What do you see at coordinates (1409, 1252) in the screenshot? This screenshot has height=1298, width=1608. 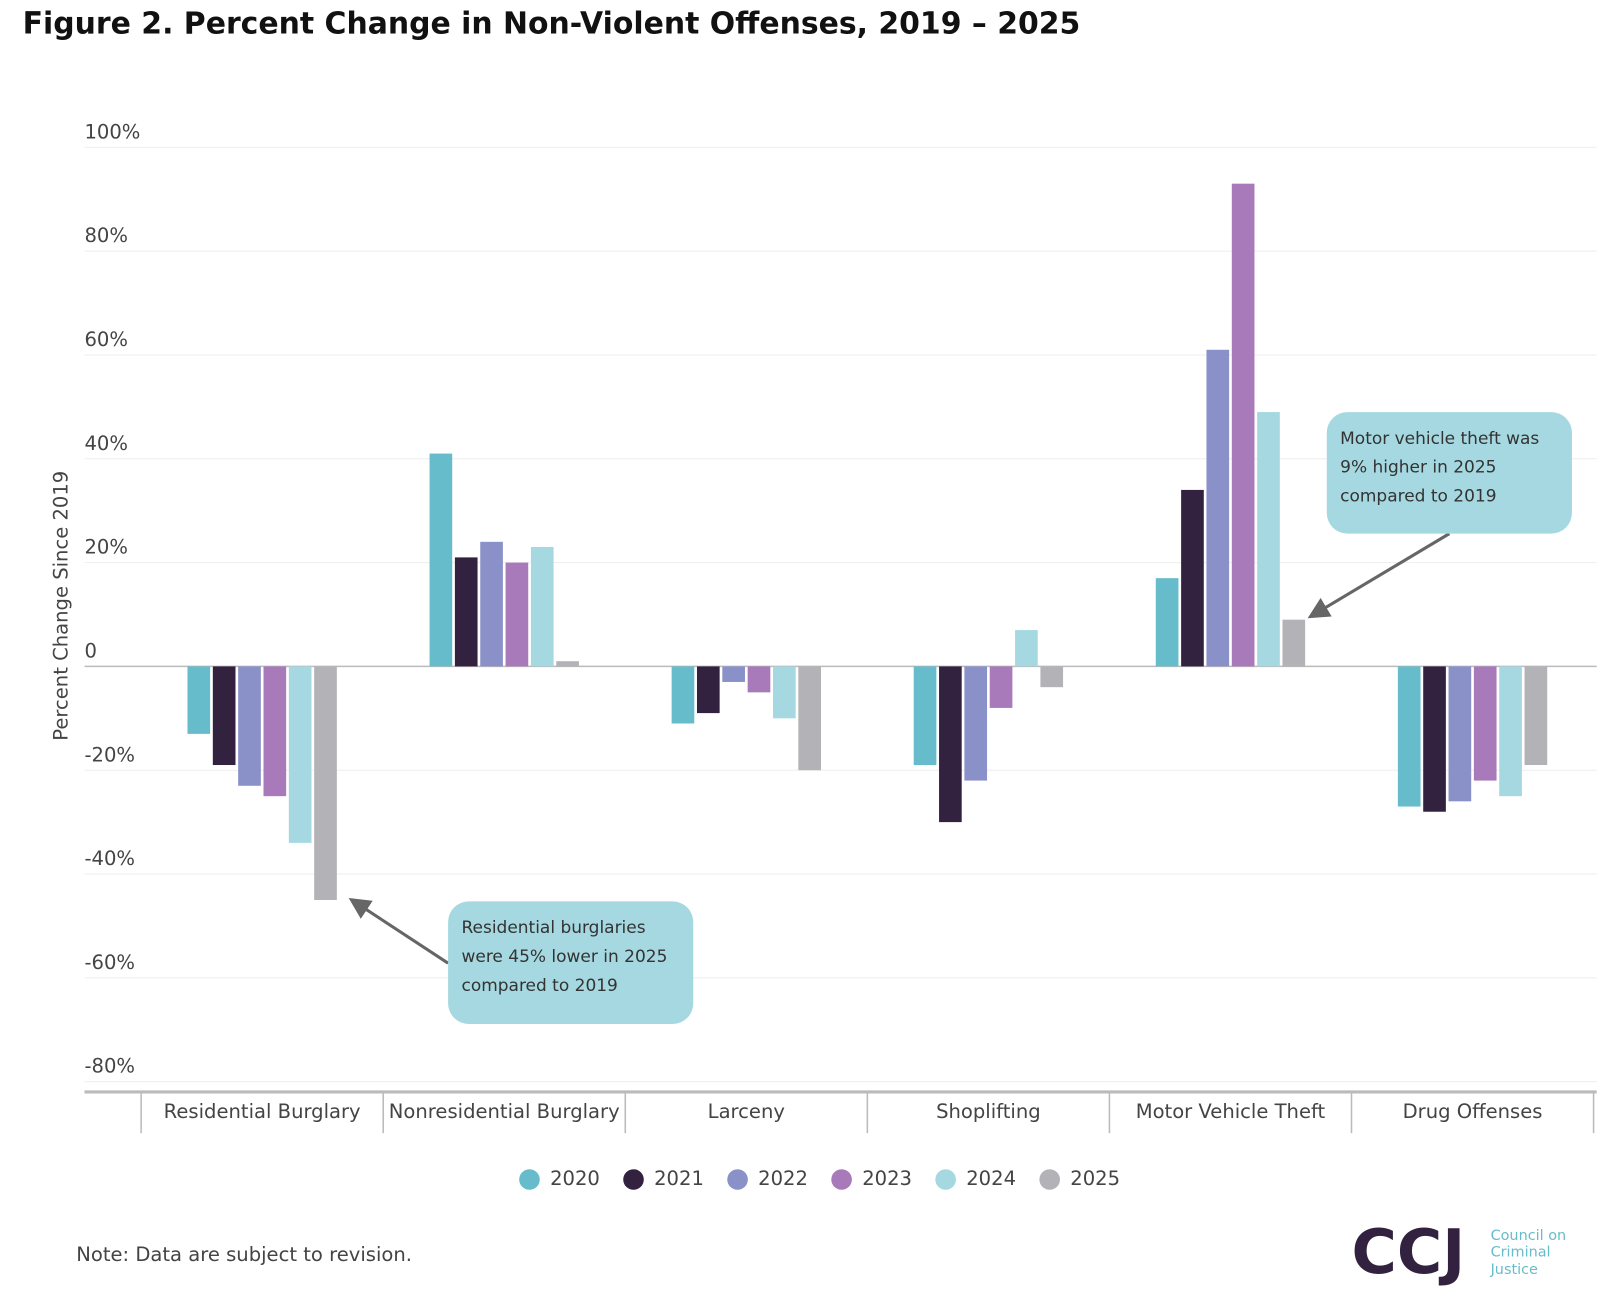 I see `logo-mark: CCJ` at bounding box center [1409, 1252].